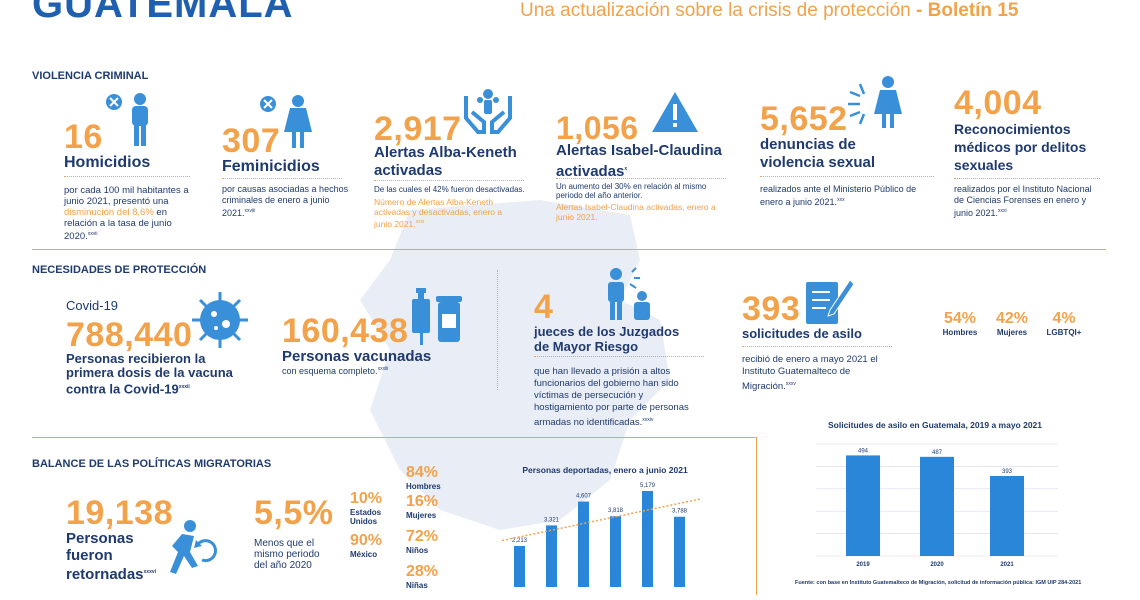 This screenshot has width=1140, height=600. I want to click on footnote-ref: xxxiii, so click(383, 369).